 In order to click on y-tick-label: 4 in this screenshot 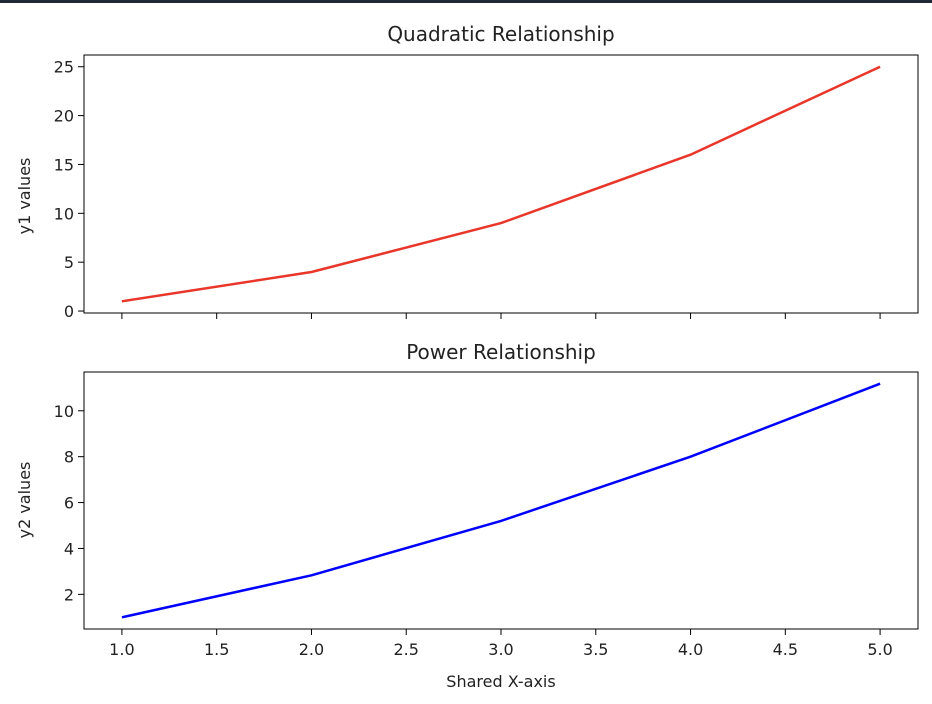, I will do `click(69, 548)`.